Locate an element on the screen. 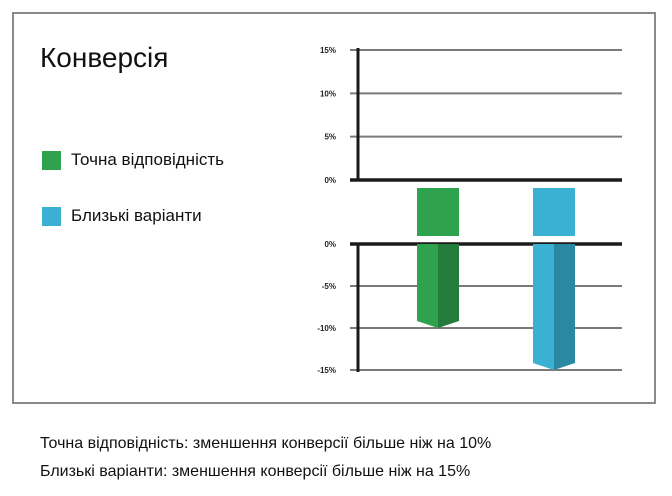  legend-label-exact-match: Точна відповідність is located at coordinates (147, 159).